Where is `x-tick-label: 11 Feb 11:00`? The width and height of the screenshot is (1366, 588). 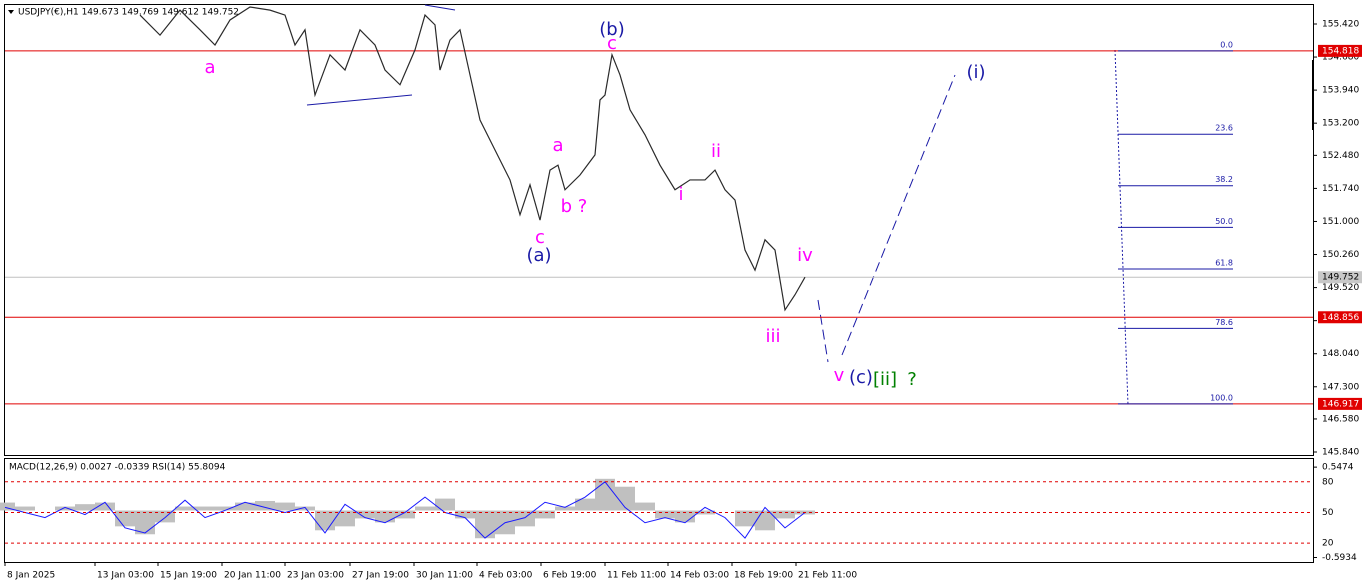
x-tick-label: 11 Feb 11:00 is located at coordinates (636, 576).